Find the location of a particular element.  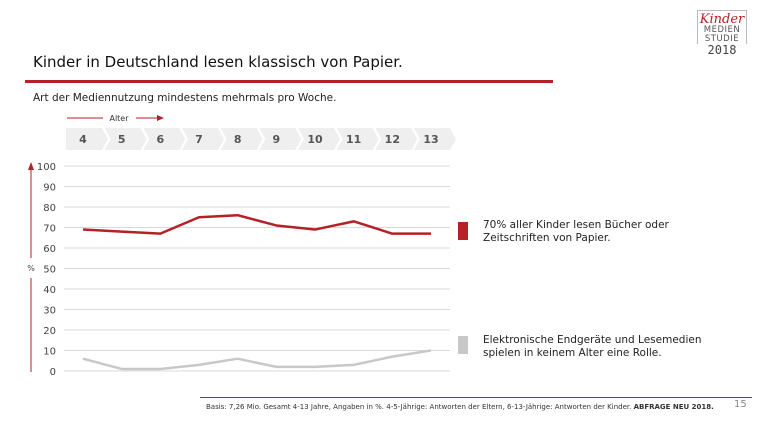

y-tick-label: 90 is located at coordinates (49, 188).